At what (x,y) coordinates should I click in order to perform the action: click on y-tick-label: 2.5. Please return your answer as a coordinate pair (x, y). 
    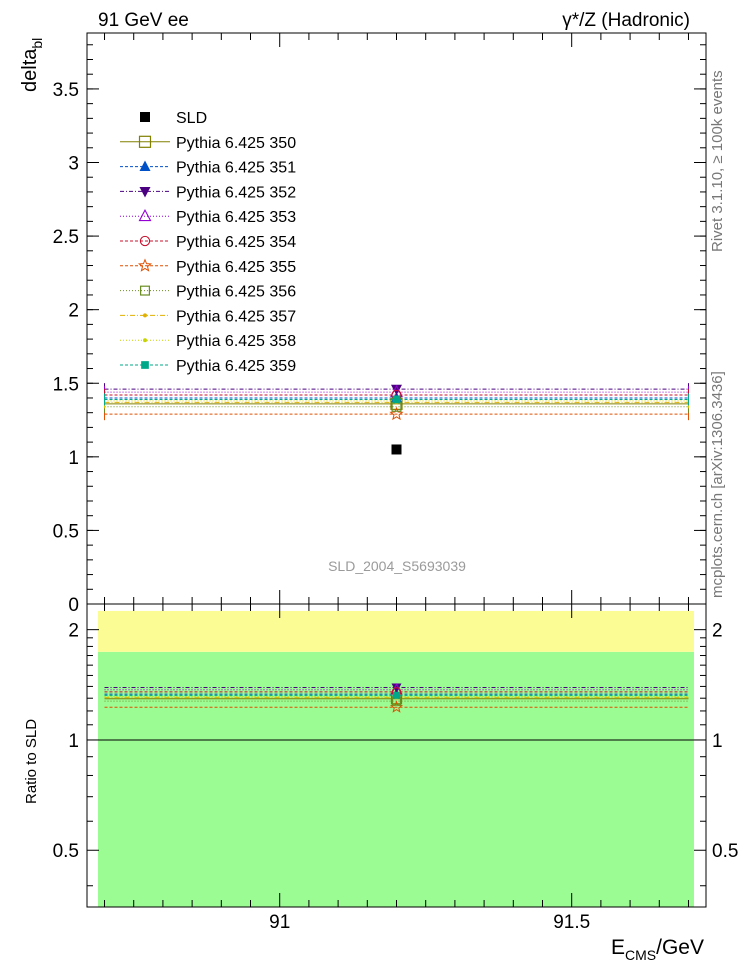
    Looking at the image, I should click on (66, 237).